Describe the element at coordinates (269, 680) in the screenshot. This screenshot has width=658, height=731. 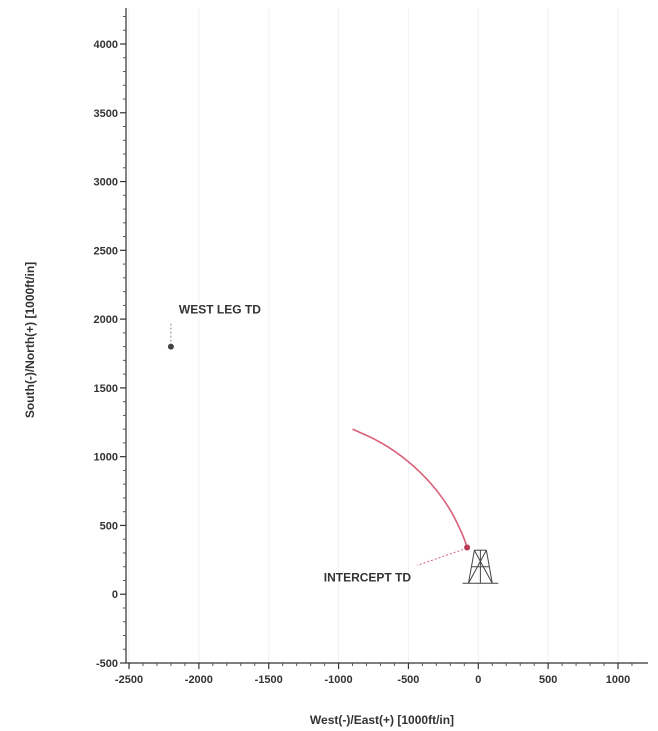
I see `x-tick-label: -1500` at that location.